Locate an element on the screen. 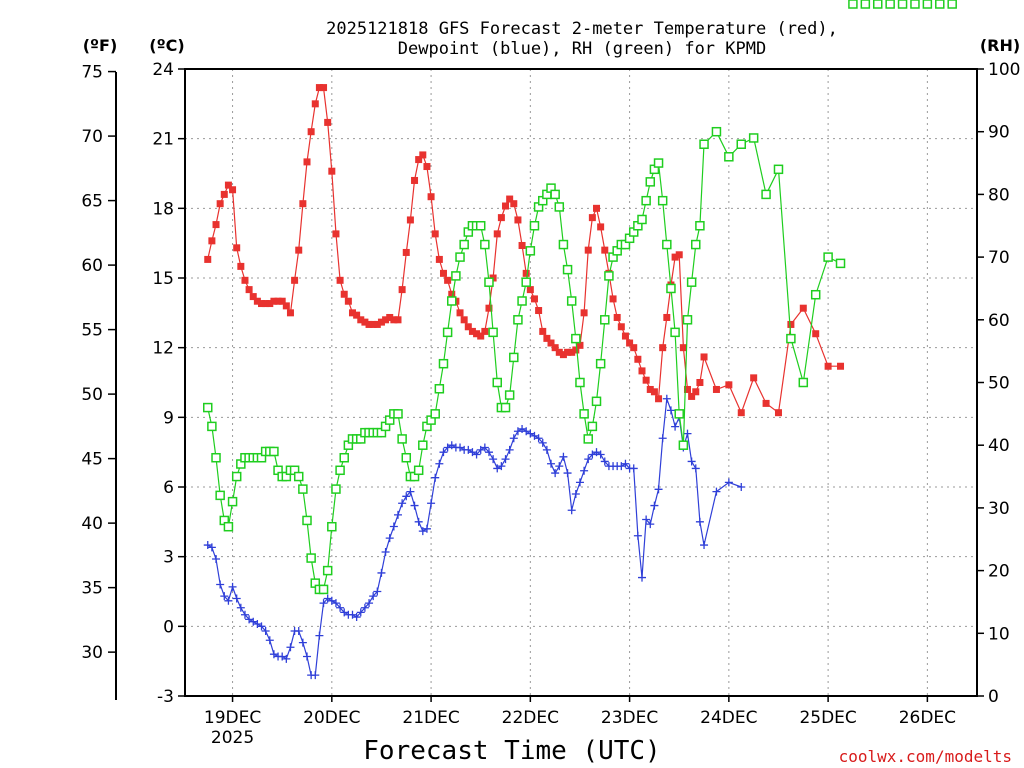 This screenshot has height=768, width=1024. fahrenheit-tick-label: 55 is located at coordinates (92, 331).